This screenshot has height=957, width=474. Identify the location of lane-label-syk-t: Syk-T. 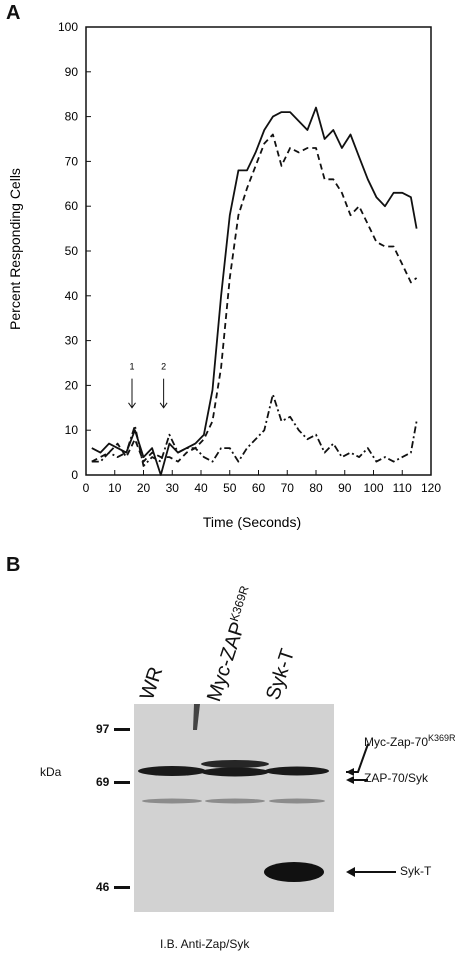
(281, 674).